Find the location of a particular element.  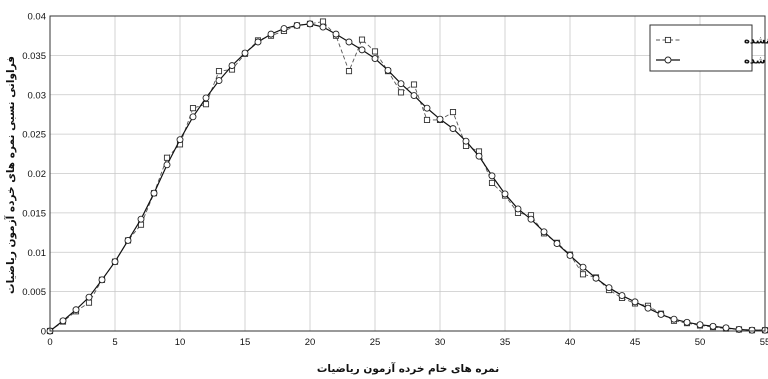

y-tick-label: 0.03 is located at coordinates (37, 95).